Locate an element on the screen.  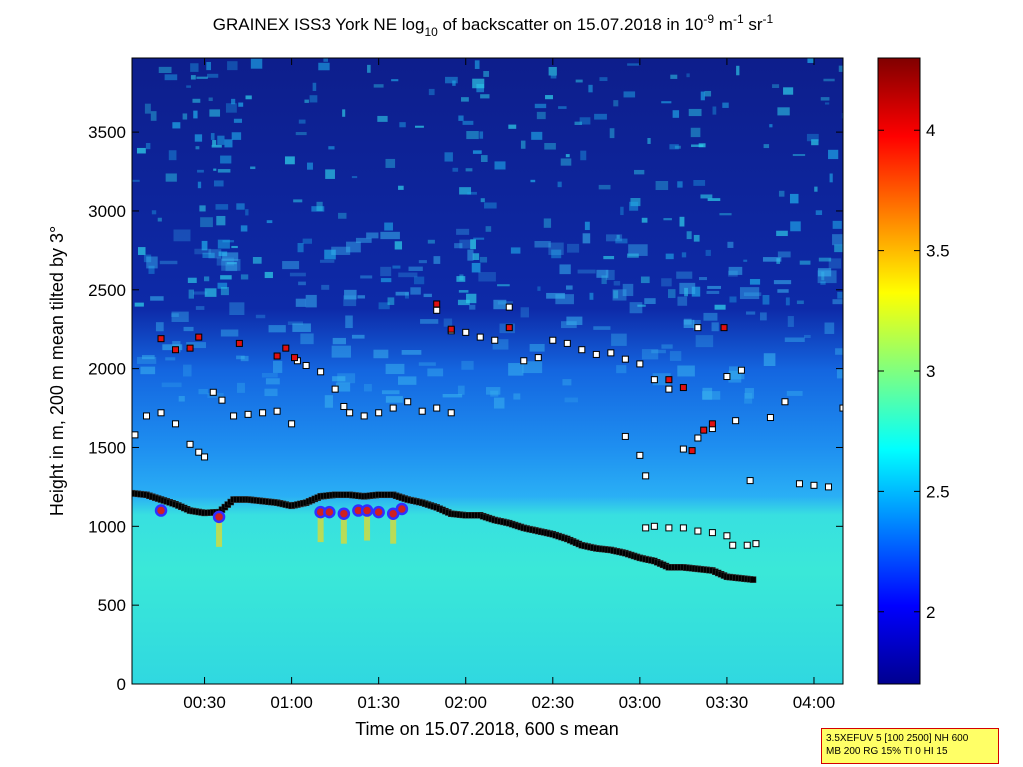
colorbar-tick-label: 4 is located at coordinates (930, 130).